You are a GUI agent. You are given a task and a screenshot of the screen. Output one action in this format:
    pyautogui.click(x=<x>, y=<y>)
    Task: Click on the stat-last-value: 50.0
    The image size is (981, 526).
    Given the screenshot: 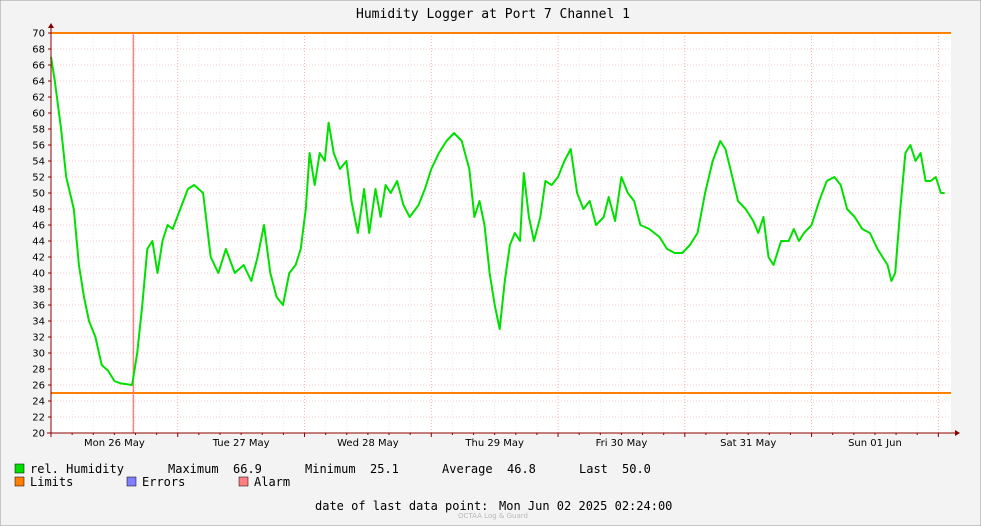 What is the action you would take?
    pyautogui.click(x=636, y=469)
    